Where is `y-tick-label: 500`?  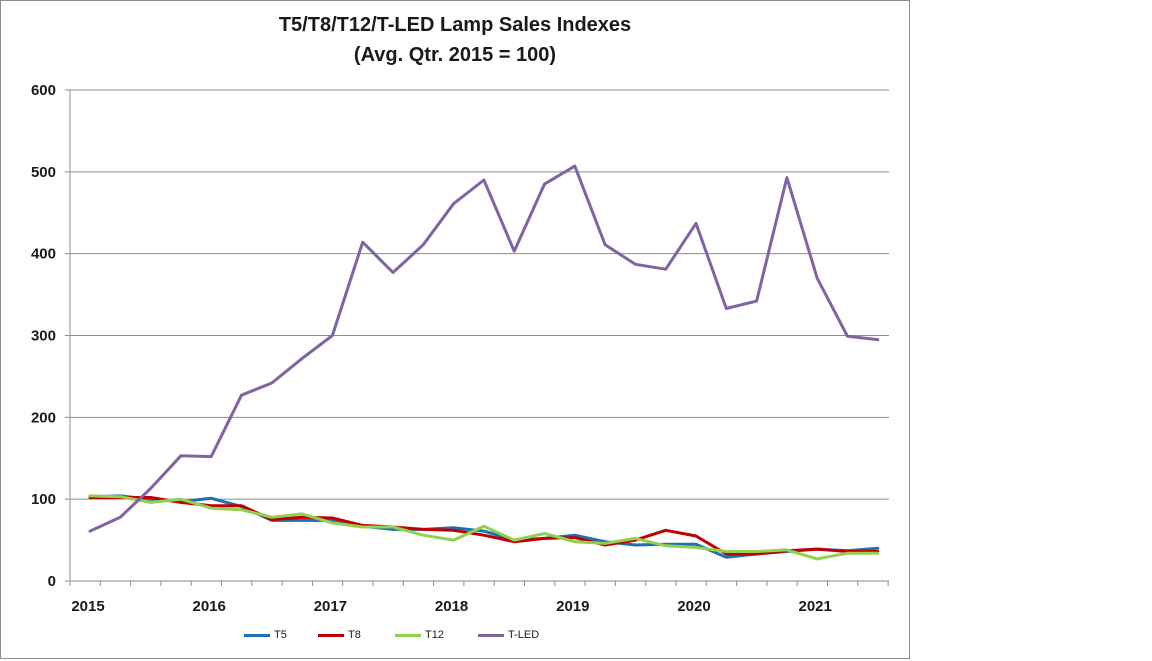 y-tick-label: 500 is located at coordinates (43, 172).